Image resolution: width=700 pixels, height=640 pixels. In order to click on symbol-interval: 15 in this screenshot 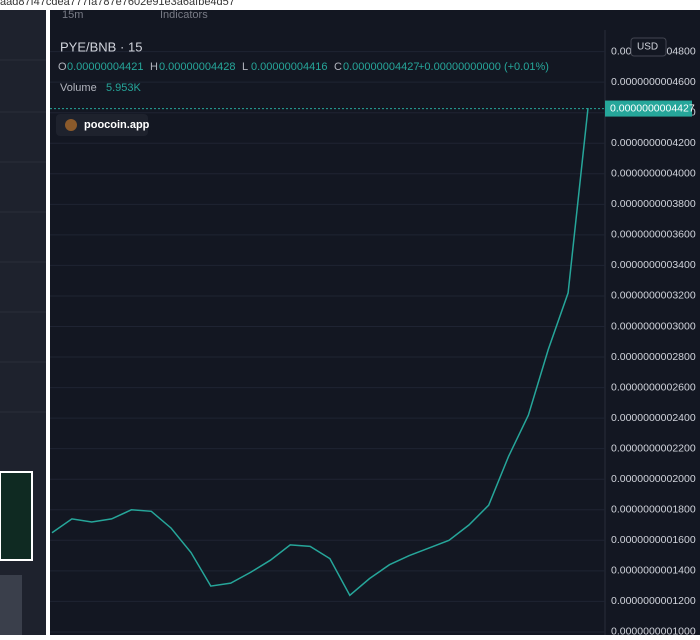, I will do `click(135, 46)`.